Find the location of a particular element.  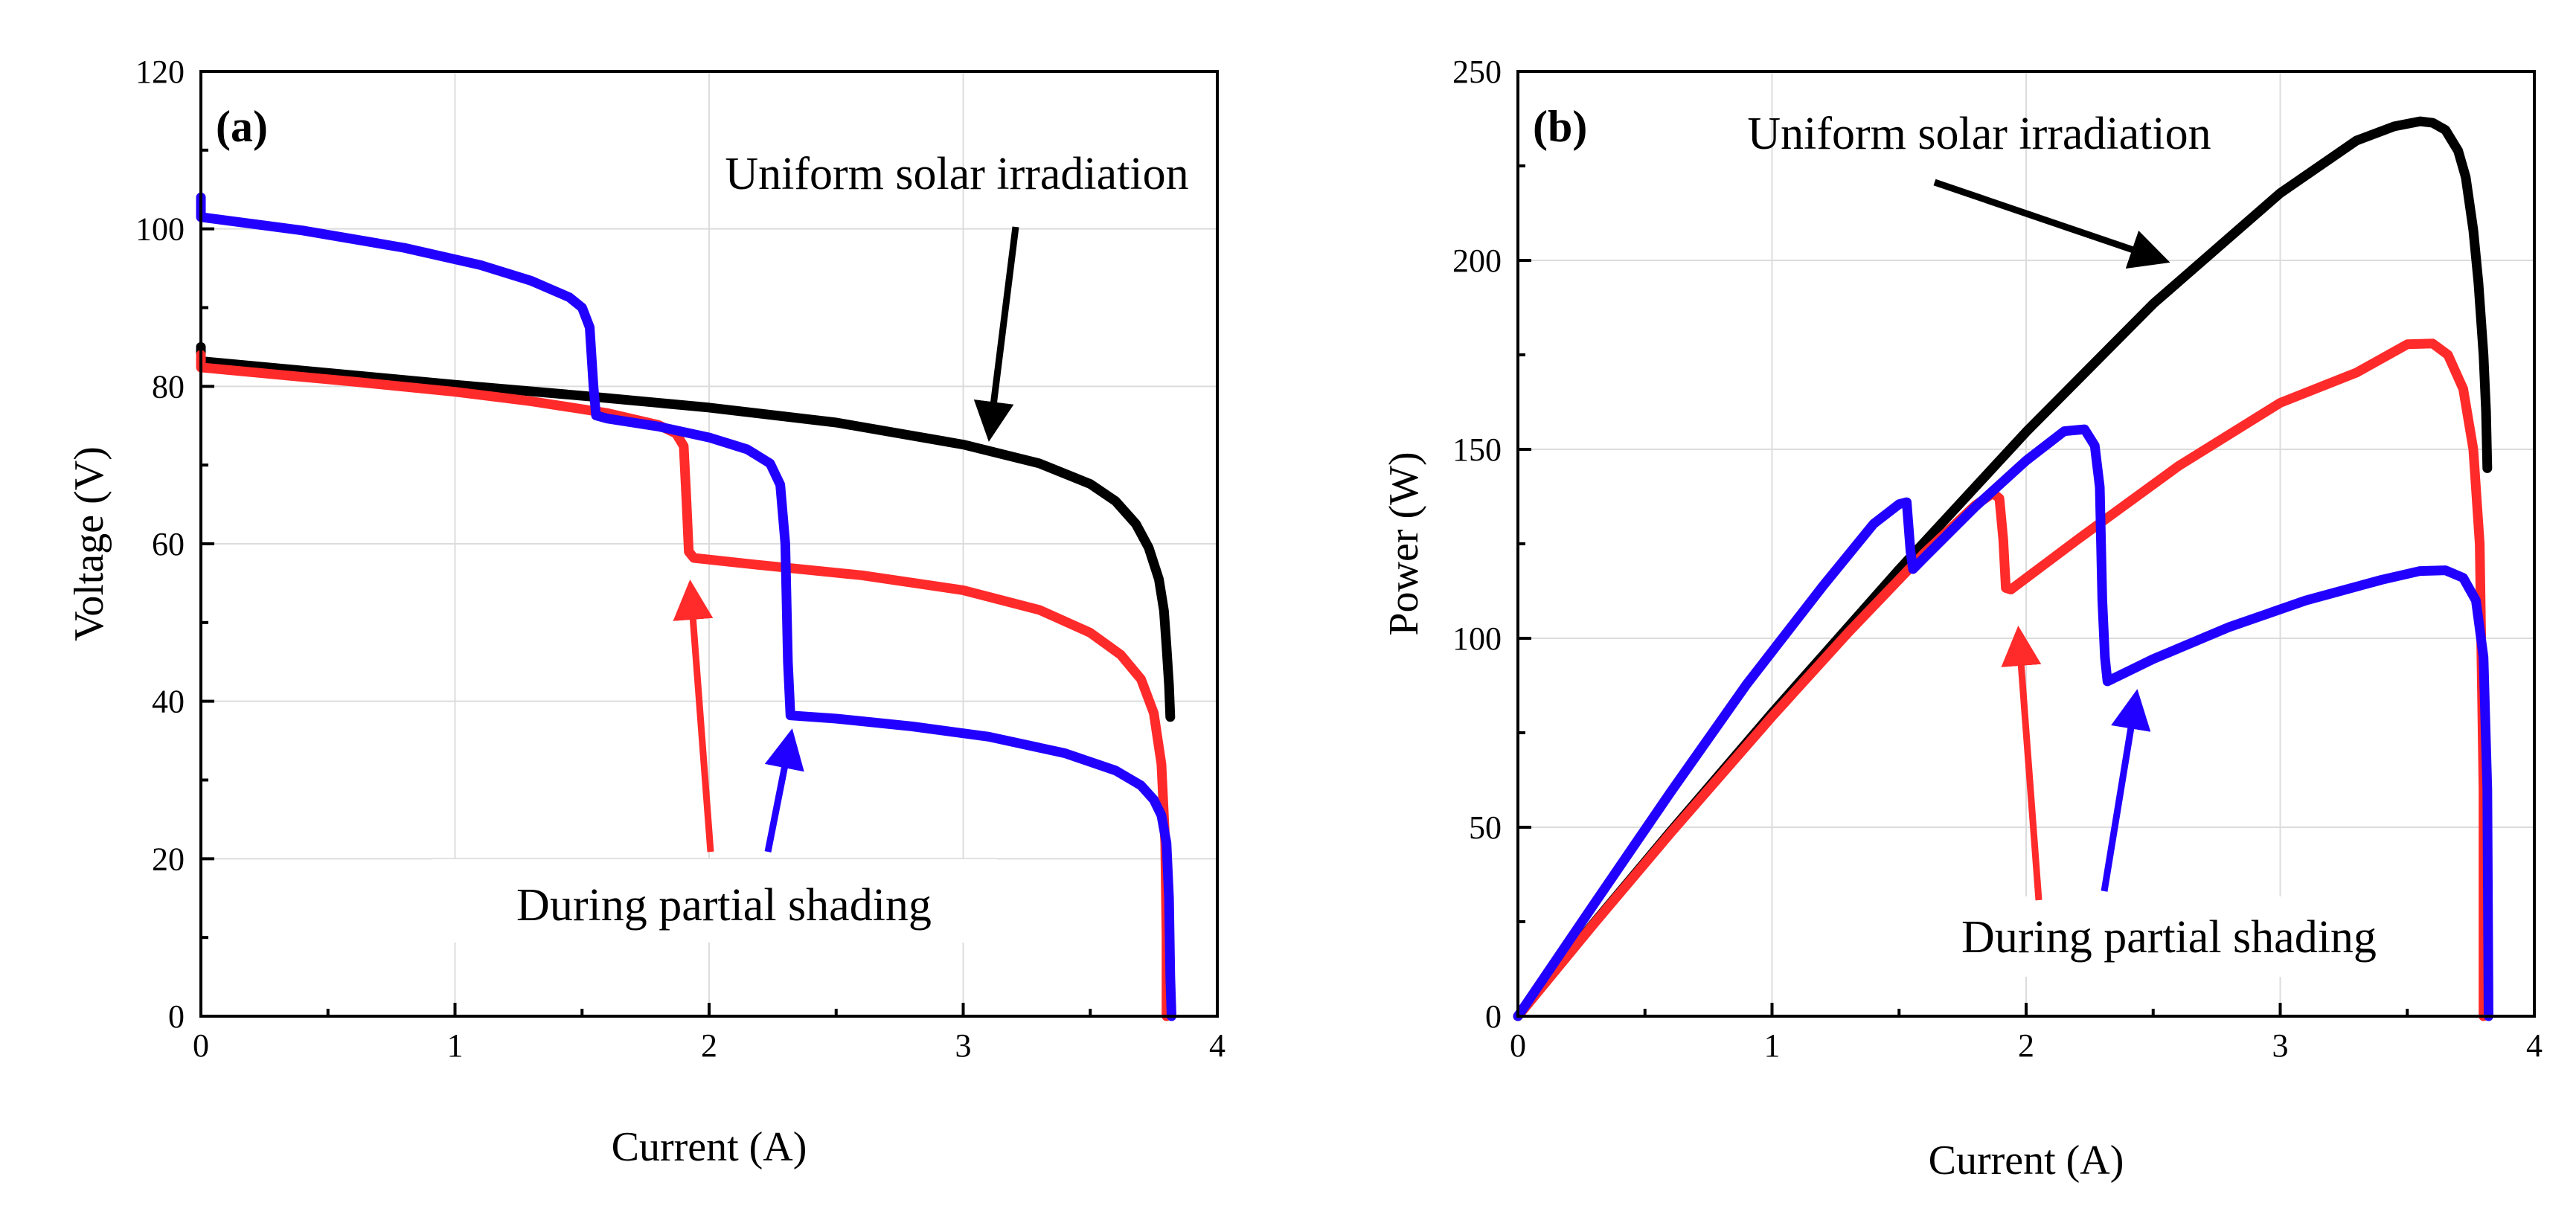

series-uniform-line-a is located at coordinates (686, 531).